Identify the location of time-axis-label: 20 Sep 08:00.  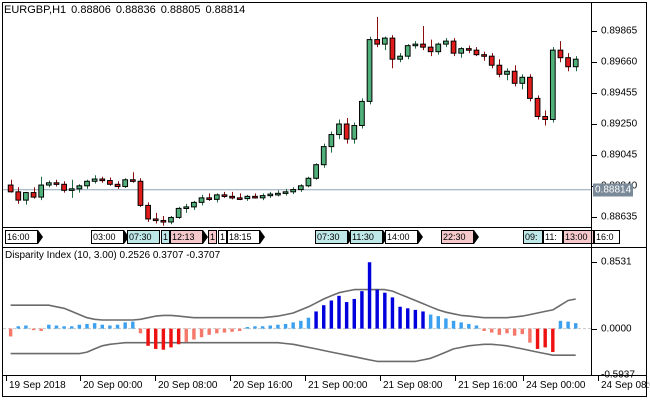
(188, 385).